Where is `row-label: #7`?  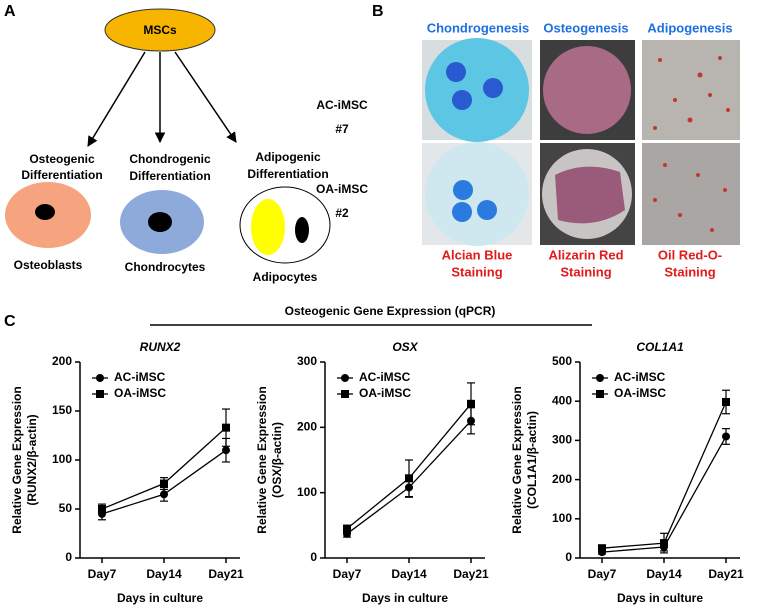
row-label: #7 is located at coordinates (342, 129).